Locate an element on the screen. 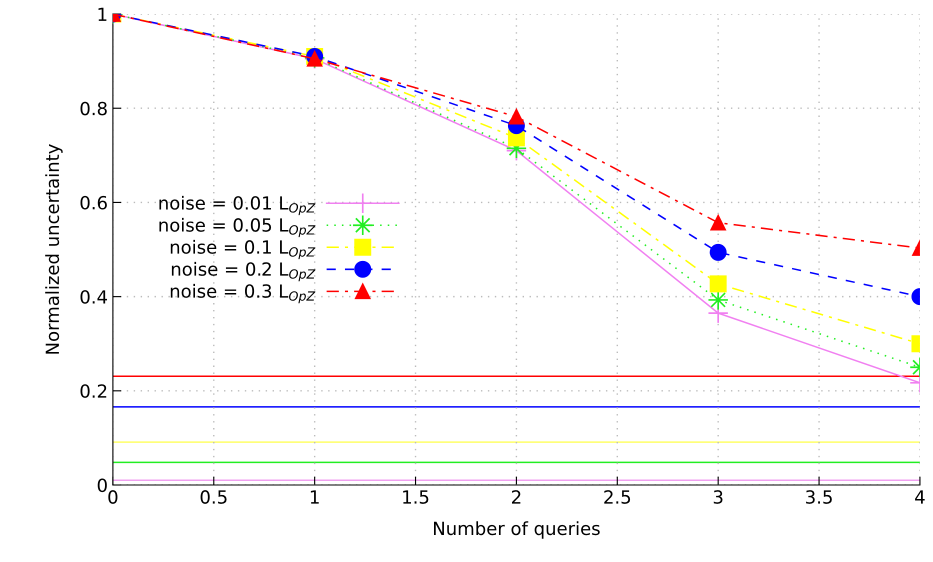 This screenshot has height=562, width=933. legend-label: noise = 0.01 L$_{OpZ}$ is located at coordinates (237, 206).